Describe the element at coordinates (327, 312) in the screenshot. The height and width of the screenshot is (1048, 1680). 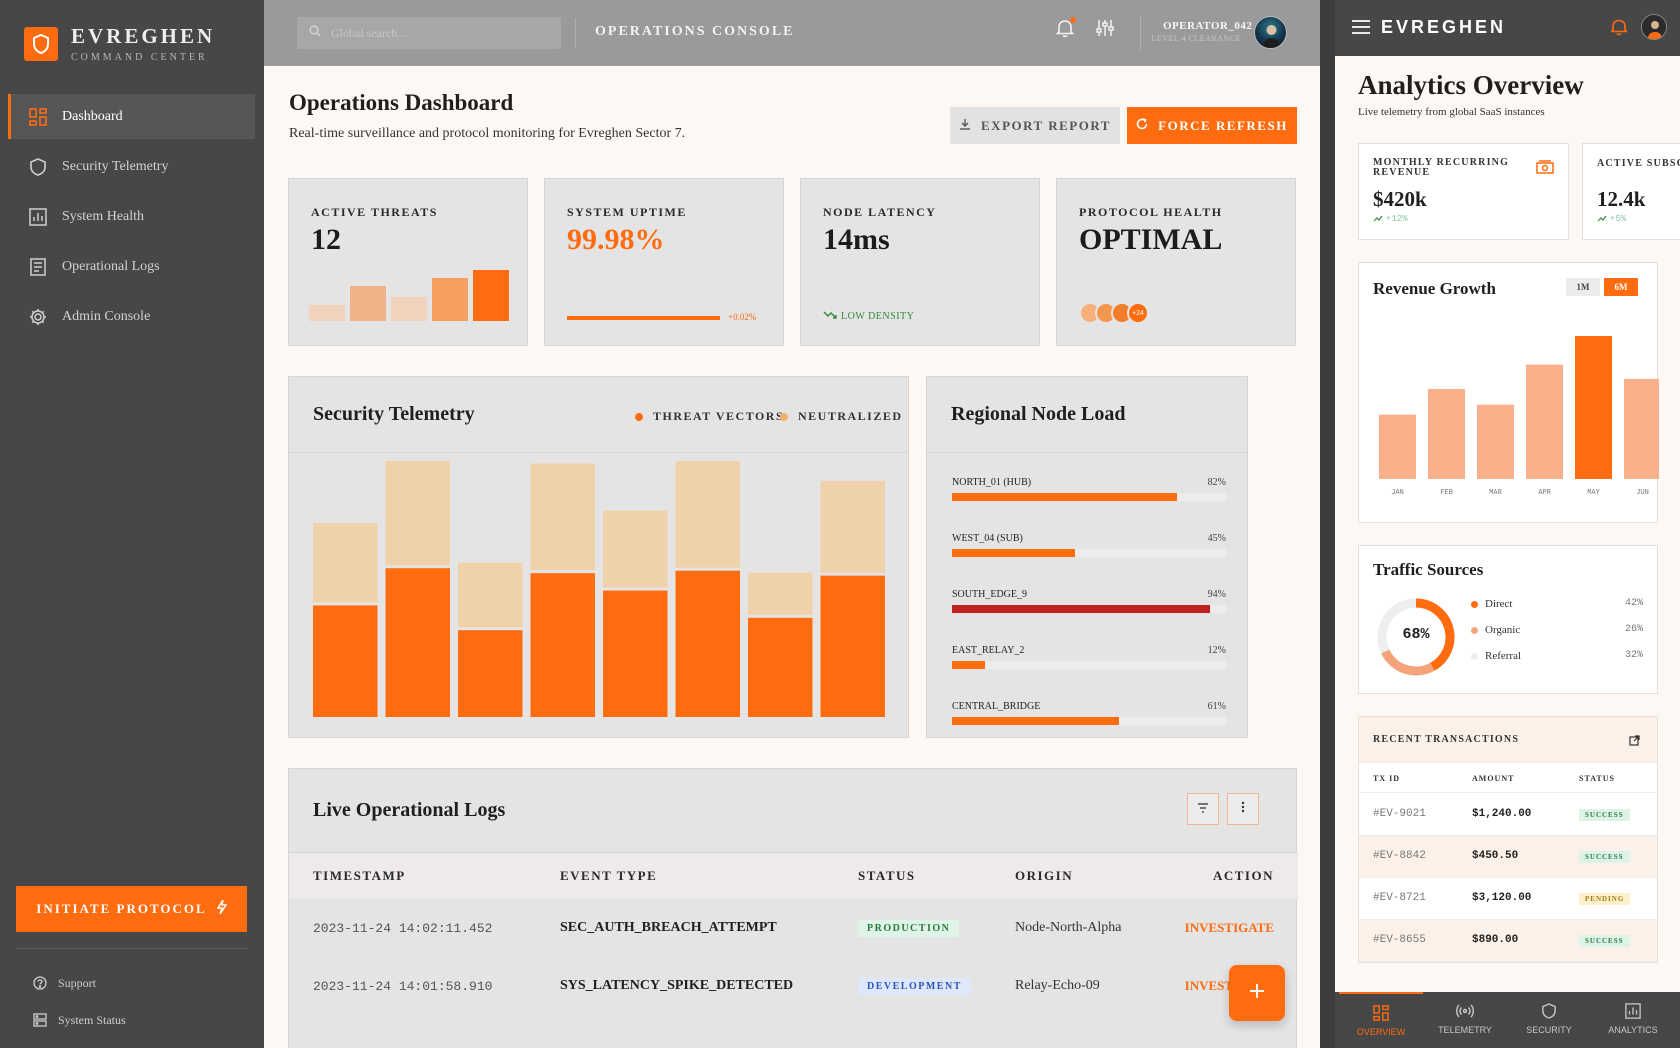
I see `threat-minibar` at that location.